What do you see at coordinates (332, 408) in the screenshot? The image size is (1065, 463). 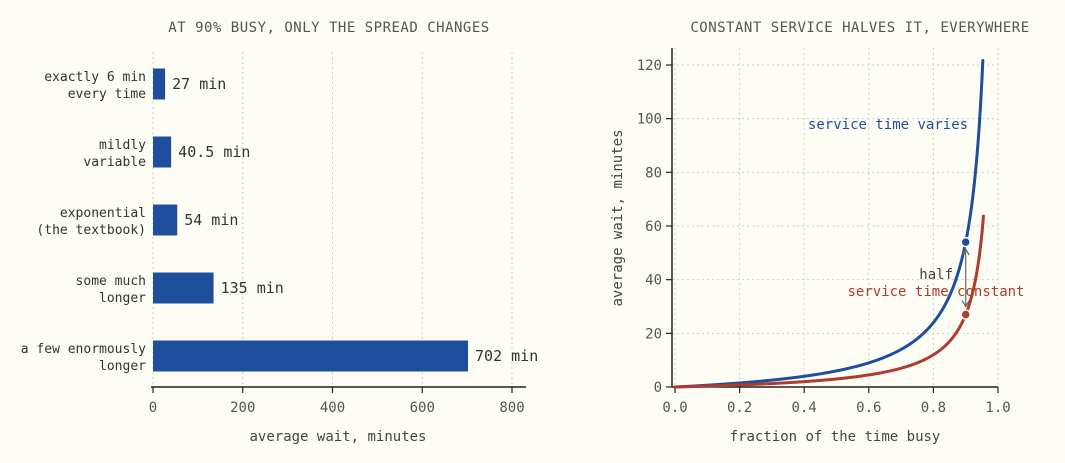 I see `left-x-tick-label: 400` at bounding box center [332, 408].